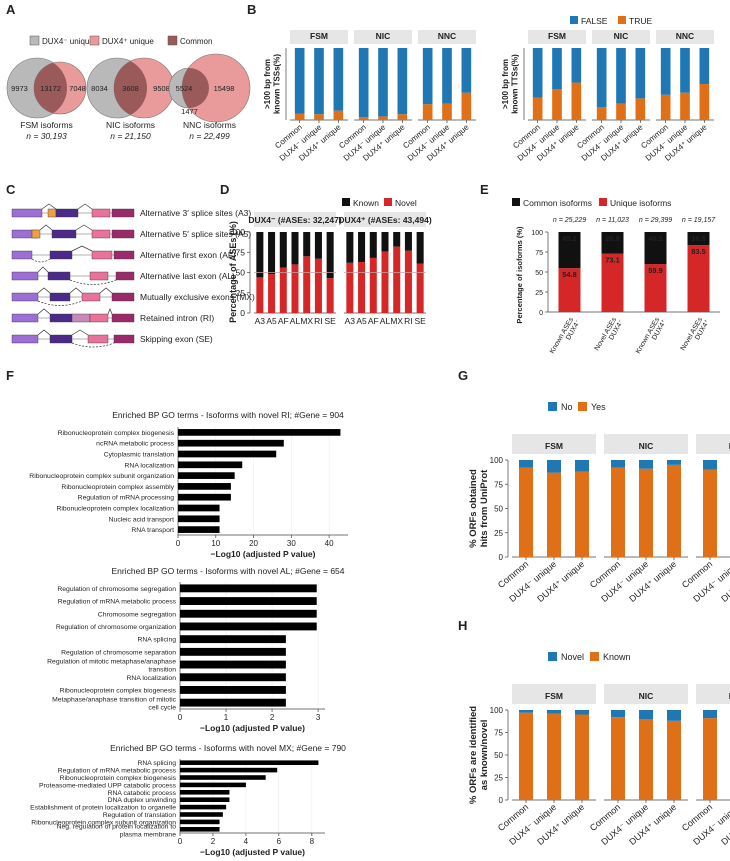  Describe the element at coordinates (116, 627) in the screenshot. I see `go-term-label: Regulation of chromosome organization` at that location.